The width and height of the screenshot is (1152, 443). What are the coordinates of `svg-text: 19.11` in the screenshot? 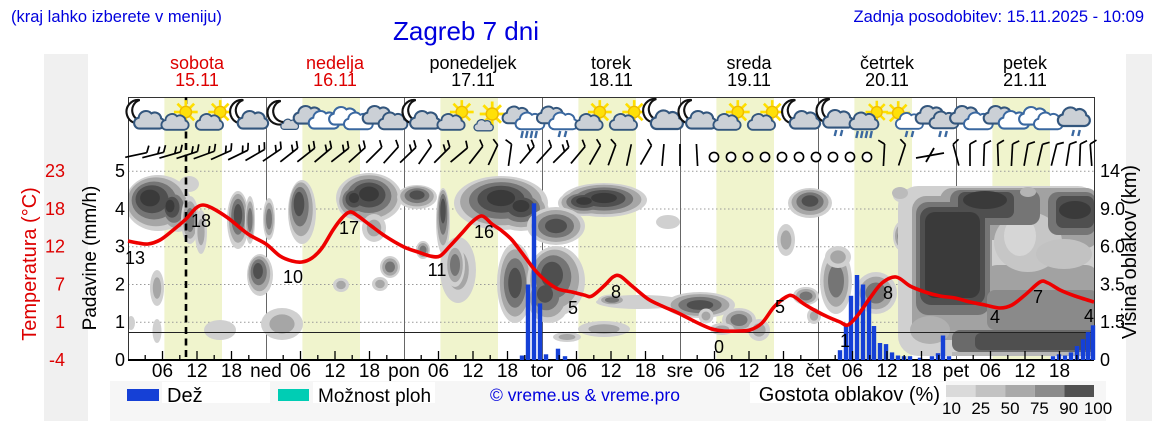 It's located at (749, 80).